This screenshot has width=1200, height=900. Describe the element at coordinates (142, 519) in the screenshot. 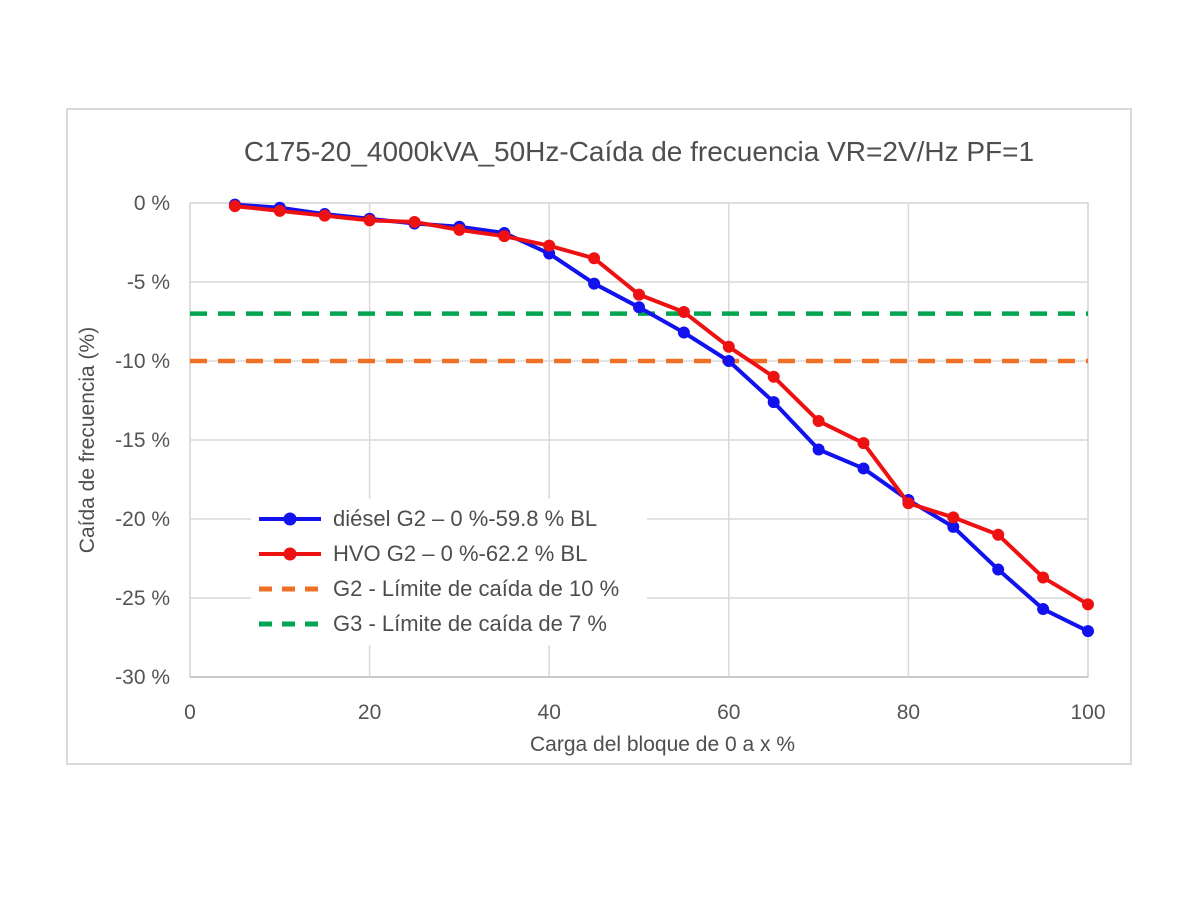

I see `y-tick-label: -20 %` at that location.